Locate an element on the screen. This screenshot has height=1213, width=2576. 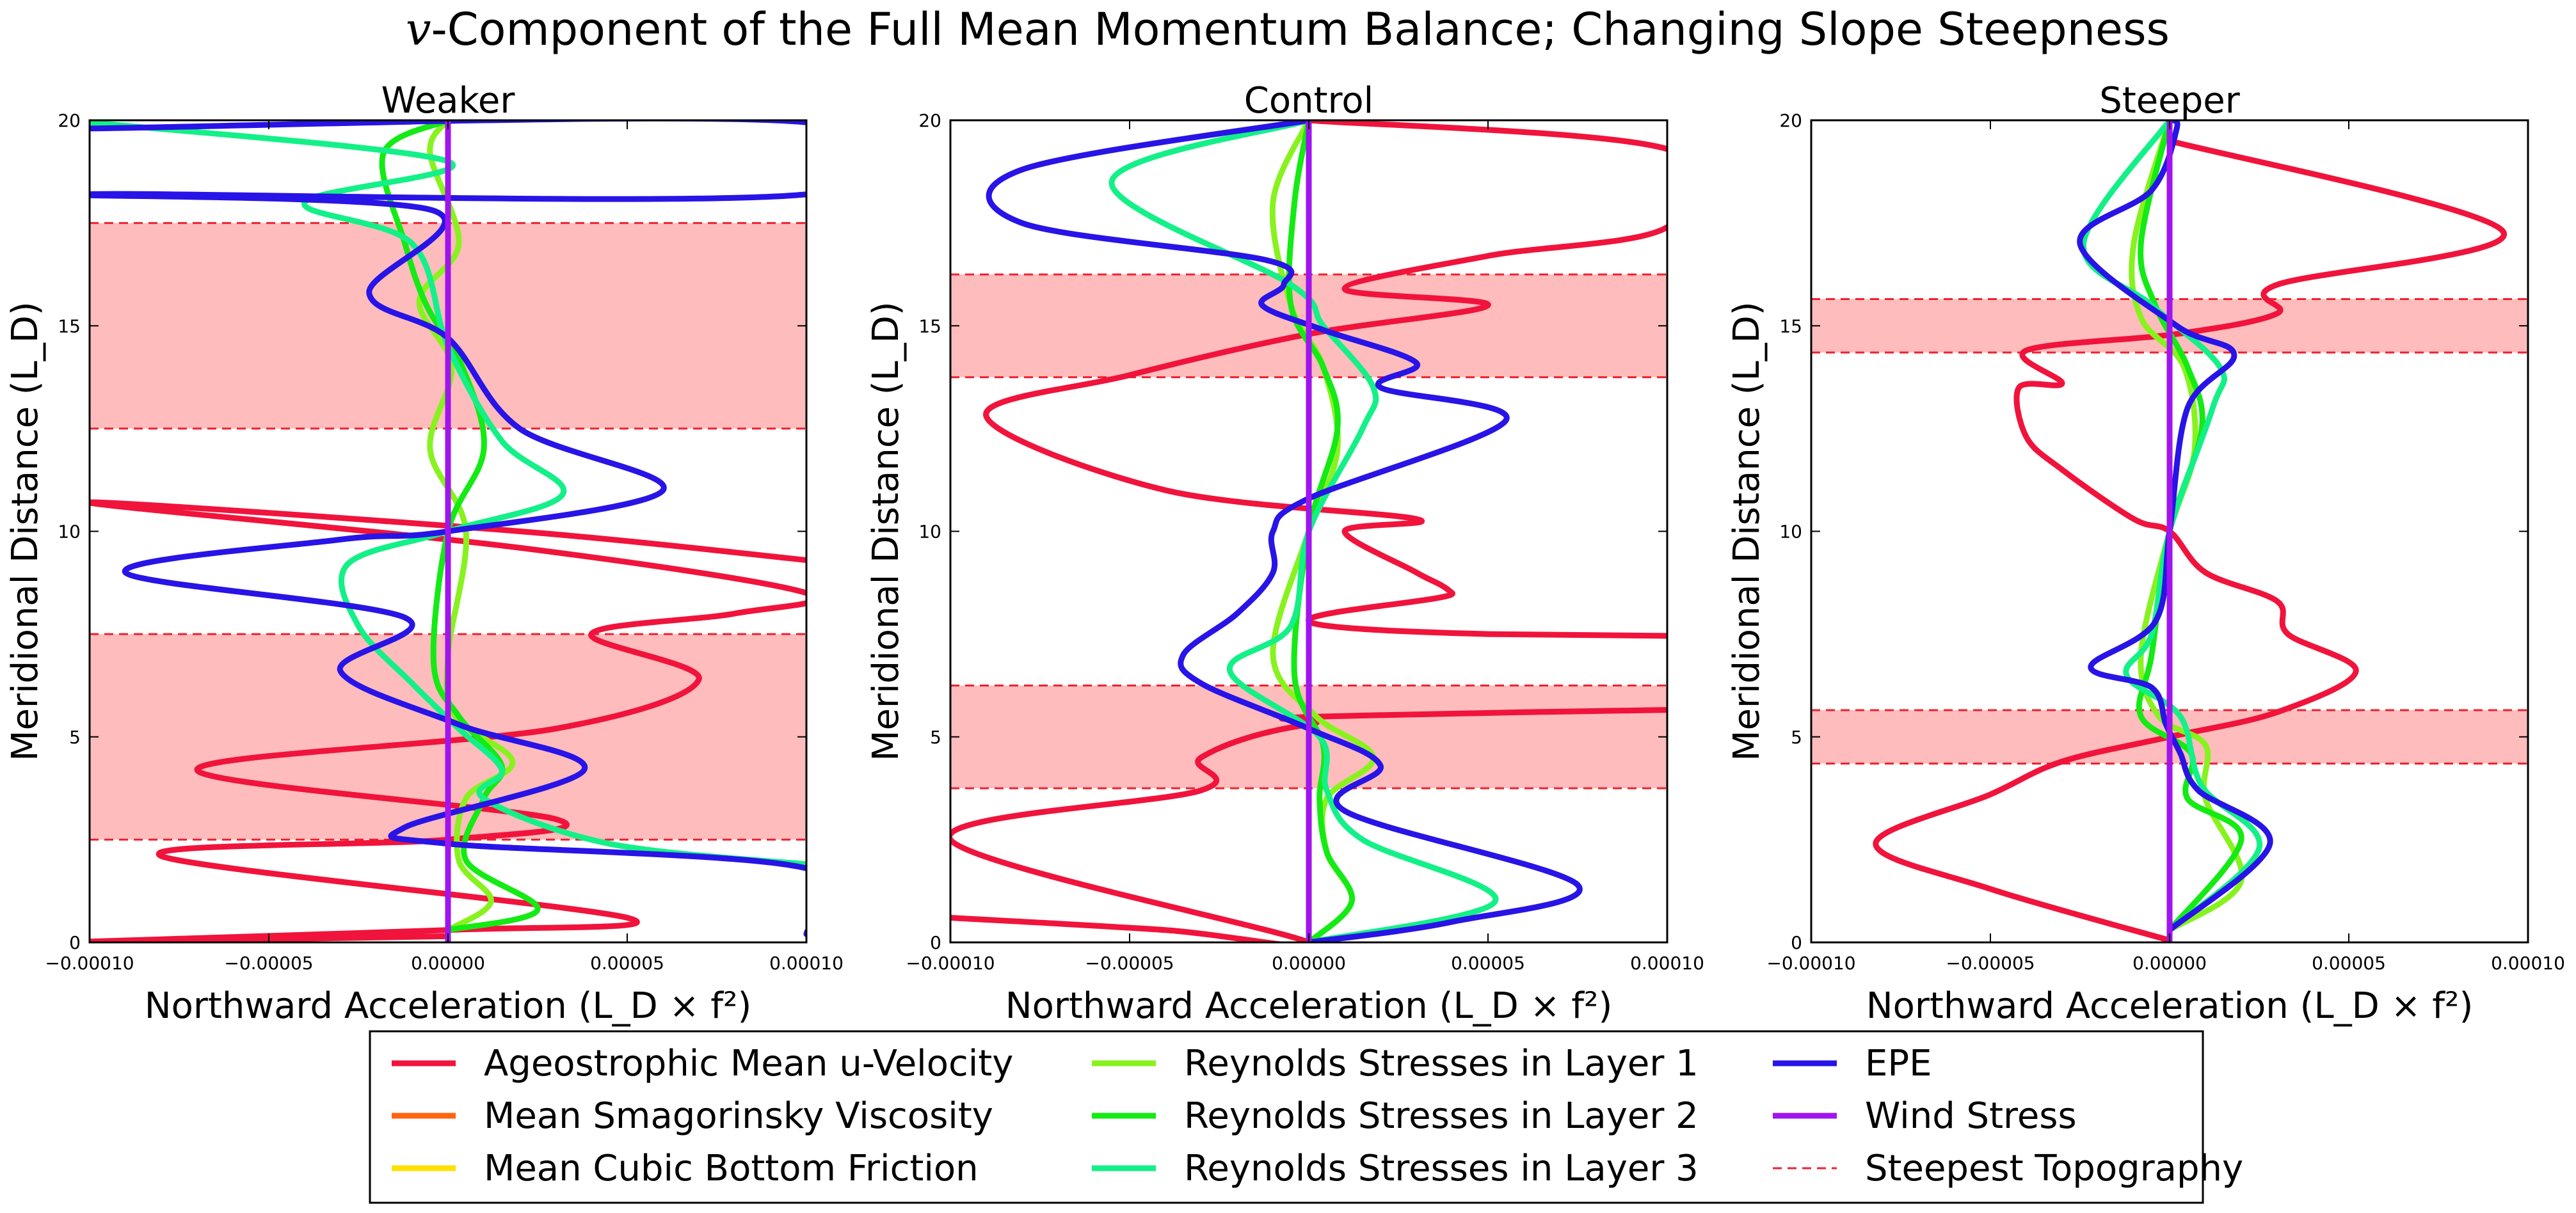
legend-item-reynolds3: Reynolds Stresses in Layer 3 is located at coordinates (1395, 1168).